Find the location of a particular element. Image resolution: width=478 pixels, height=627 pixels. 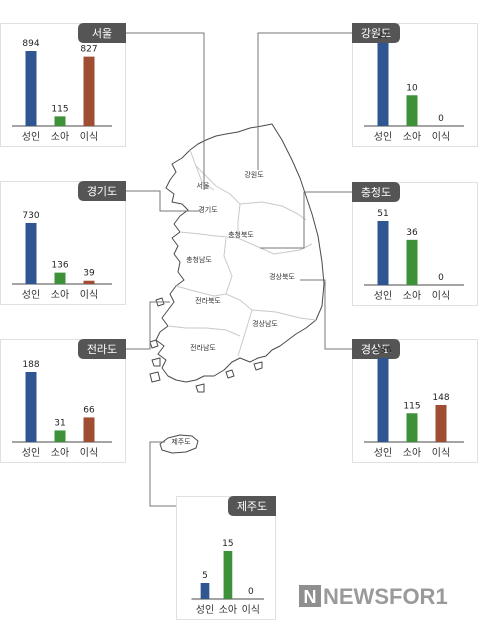

data-label: 136 is located at coordinates (59, 266).